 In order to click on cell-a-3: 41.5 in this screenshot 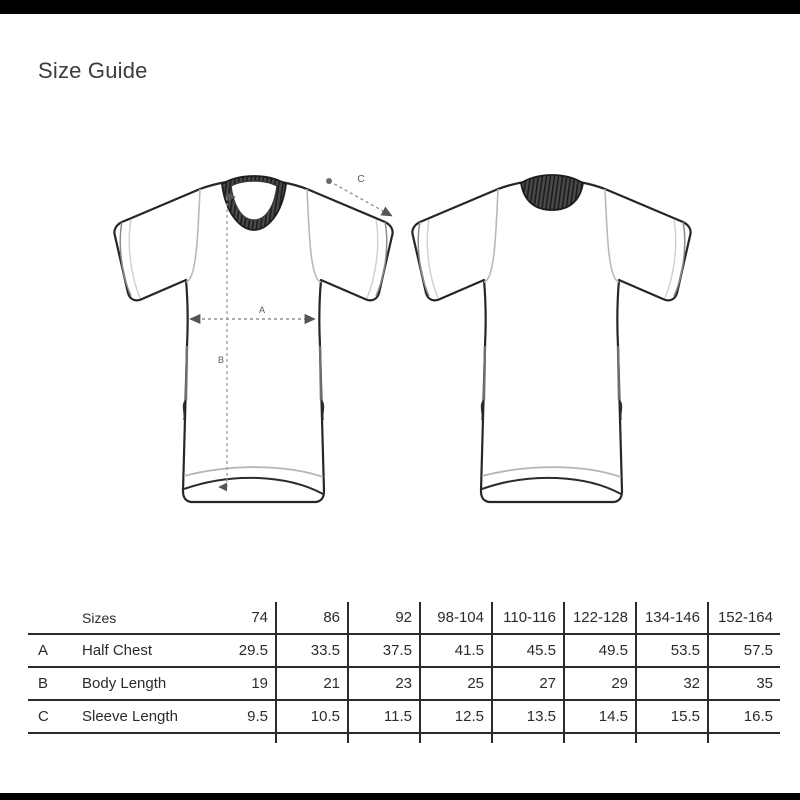, I will do `click(455, 651)`.